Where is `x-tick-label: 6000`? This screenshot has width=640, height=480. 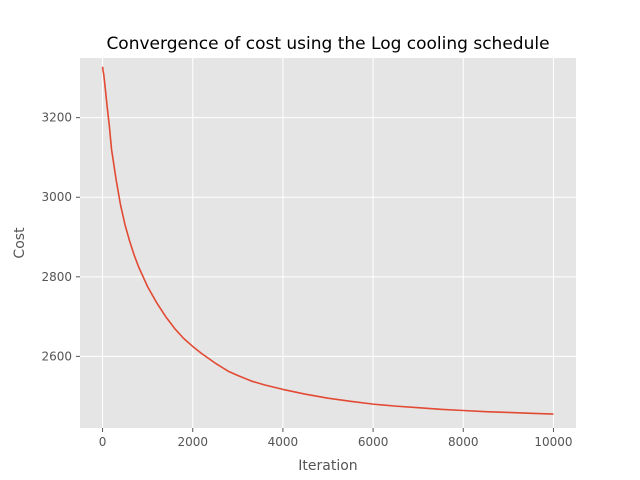
x-tick-label: 6000 is located at coordinates (373, 442).